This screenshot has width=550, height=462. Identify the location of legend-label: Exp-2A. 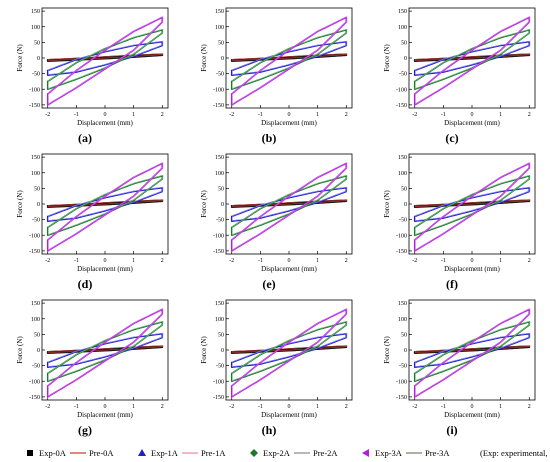
(277, 453).